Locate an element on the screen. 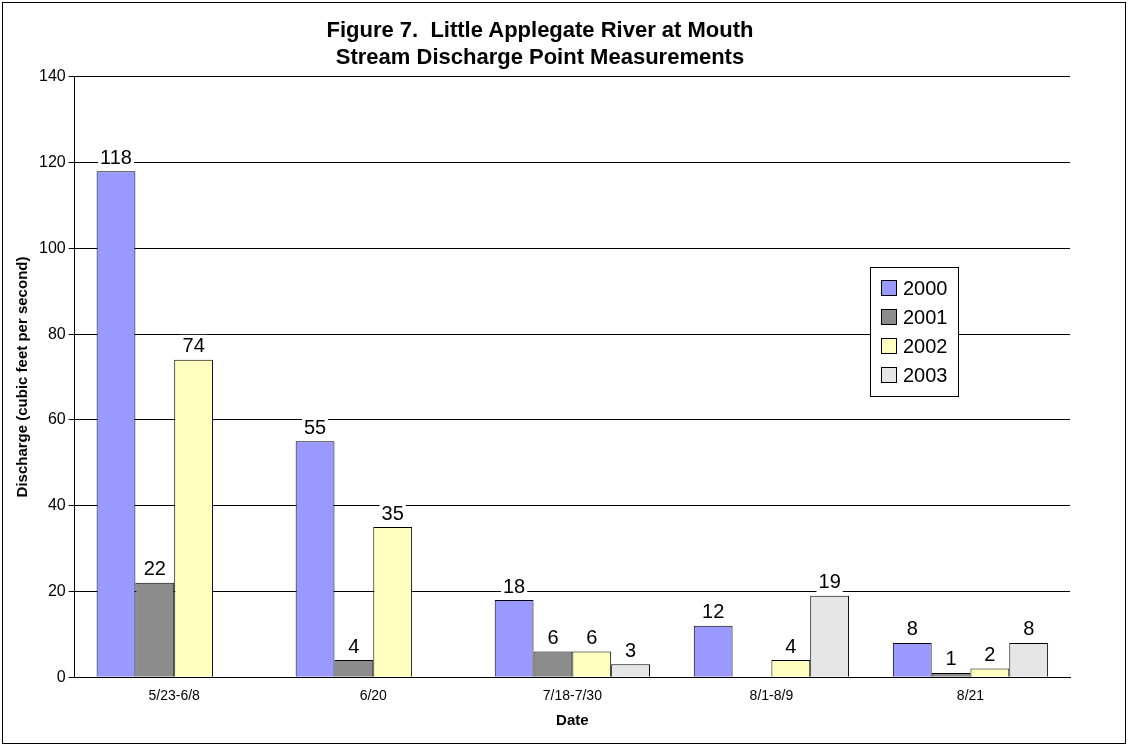 The height and width of the screenshot is (748, 1130). data-label: 3 is located at coordinates (631, 649).